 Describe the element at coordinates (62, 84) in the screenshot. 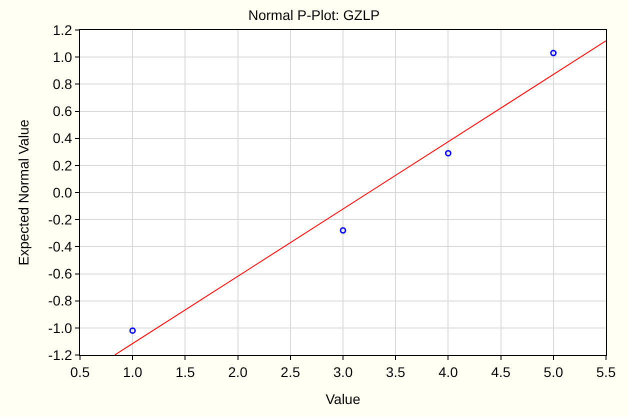

I see `y-tick-label: 0.8` at that location.